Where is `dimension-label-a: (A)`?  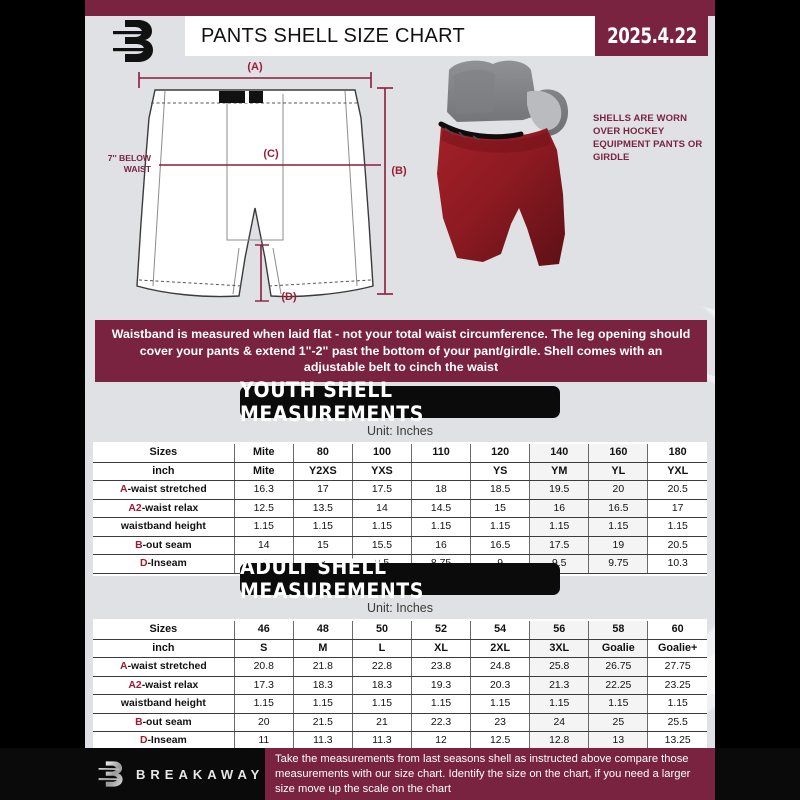 dimension-label-a: (A) is located at coordinates (255, 67).